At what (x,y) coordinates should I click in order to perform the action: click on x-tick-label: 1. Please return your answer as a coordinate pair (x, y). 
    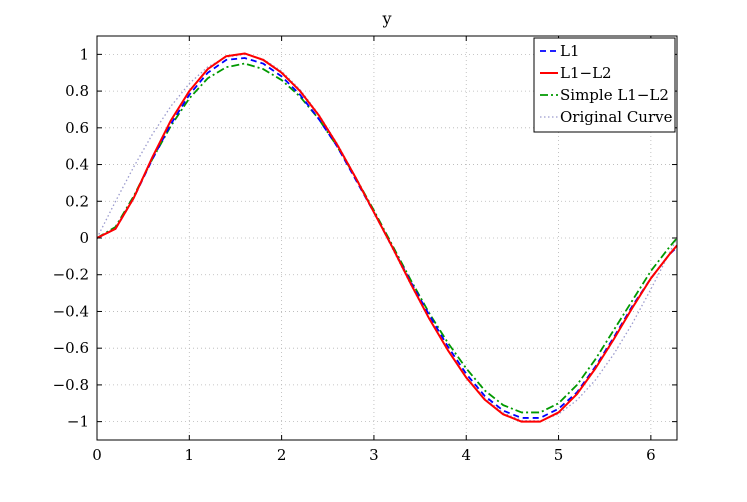
    Looking at the image, I should click on (190, 455).